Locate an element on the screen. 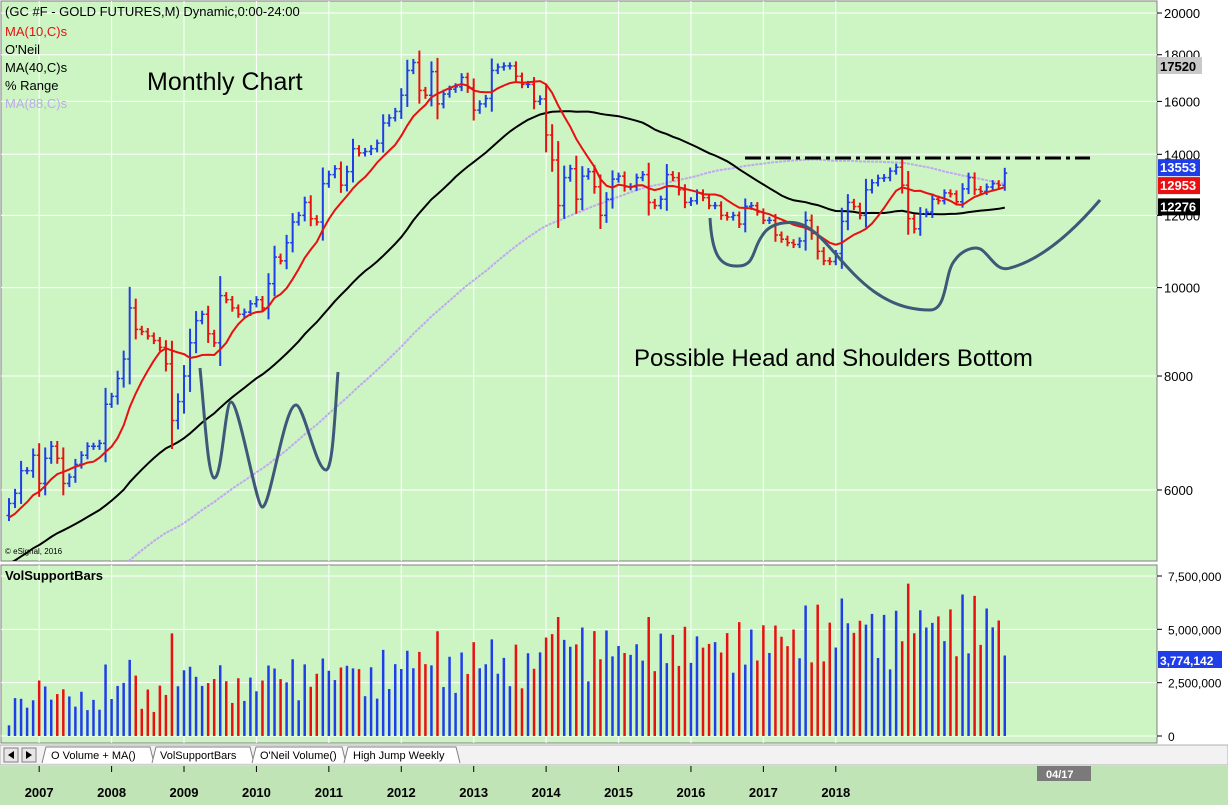 This screenshot has height=805, width=1228. copyright-text: © eSignal, 2016 is located at coordinates (34, 551).